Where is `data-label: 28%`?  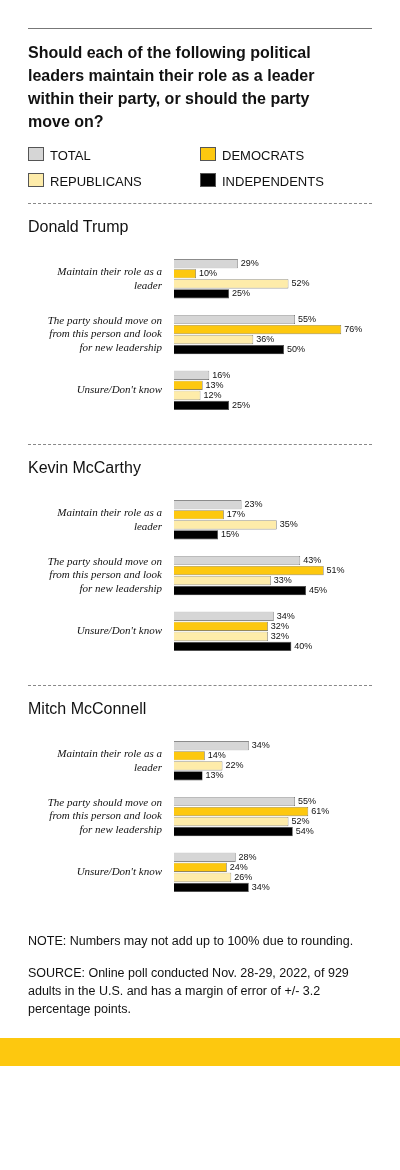
data-label: 28% is located at coordinates (247, 856).